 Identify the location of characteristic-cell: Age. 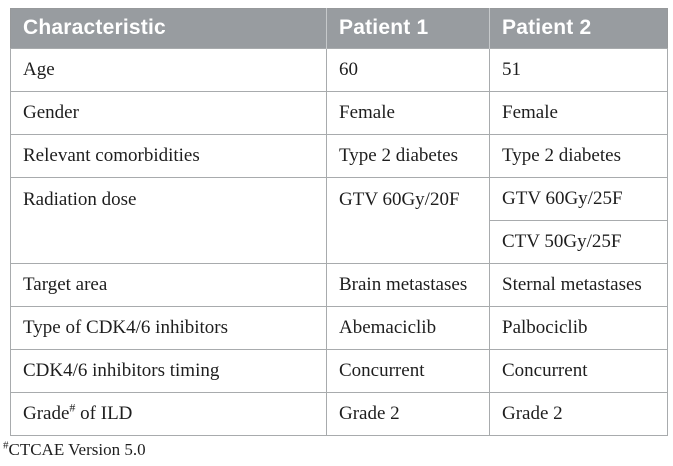
(168, 70).